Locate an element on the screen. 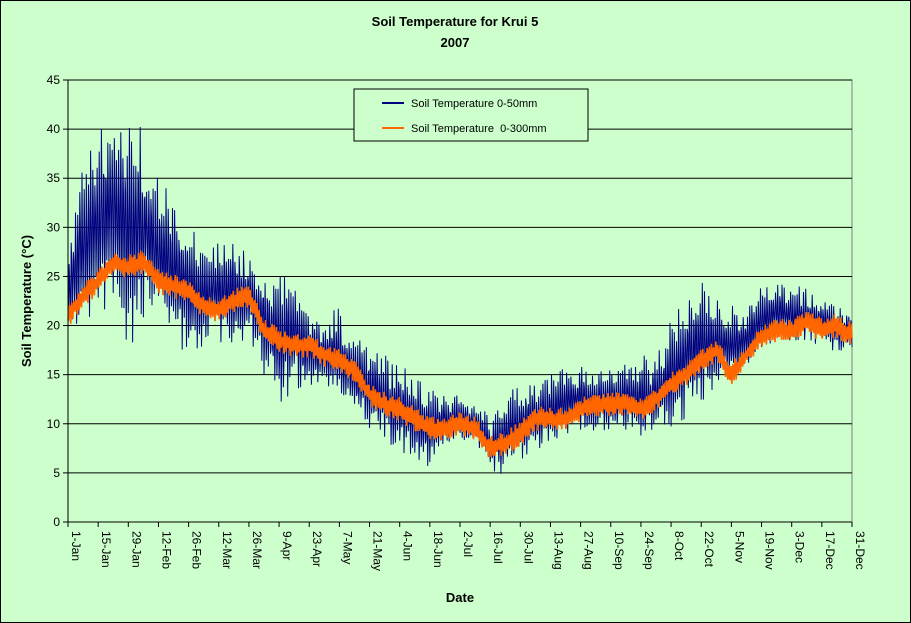 Image resolution: width=911 pixels, height=623 pixels. y-tick-label-10: 10 is located at coordinates (54, 424).